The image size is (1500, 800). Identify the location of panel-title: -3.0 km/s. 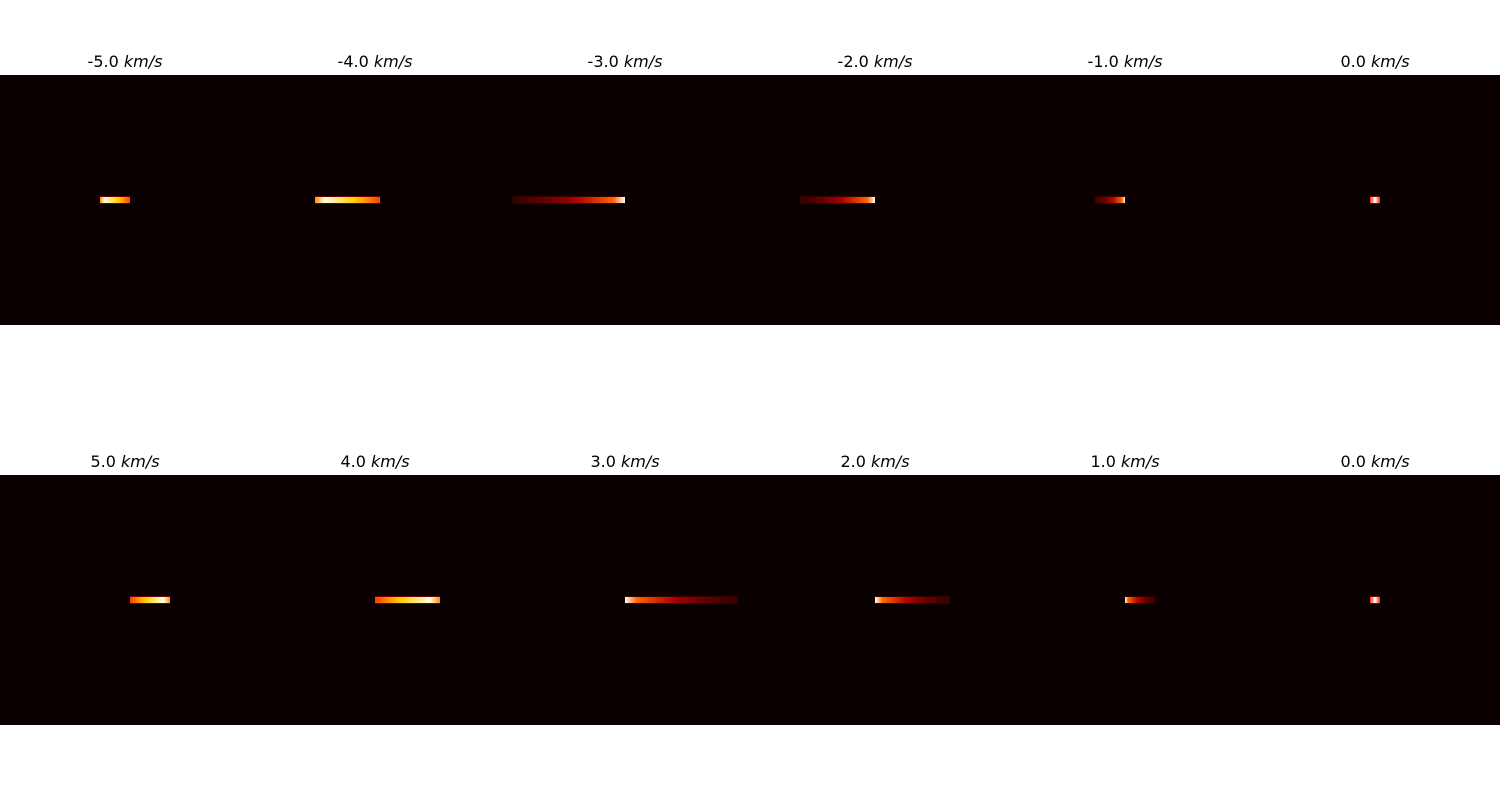
(625, 62).